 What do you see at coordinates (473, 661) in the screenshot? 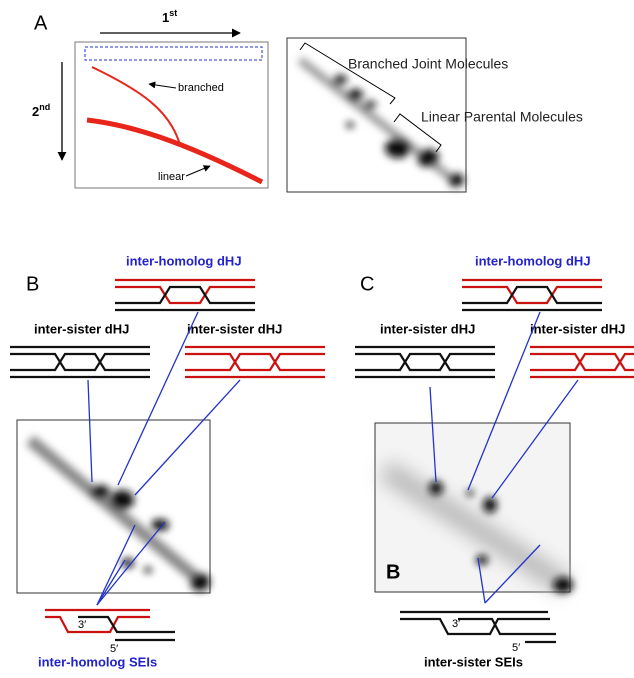
I see `diagram-label: inter-sister SEIs` at bounding box center [473, 661].